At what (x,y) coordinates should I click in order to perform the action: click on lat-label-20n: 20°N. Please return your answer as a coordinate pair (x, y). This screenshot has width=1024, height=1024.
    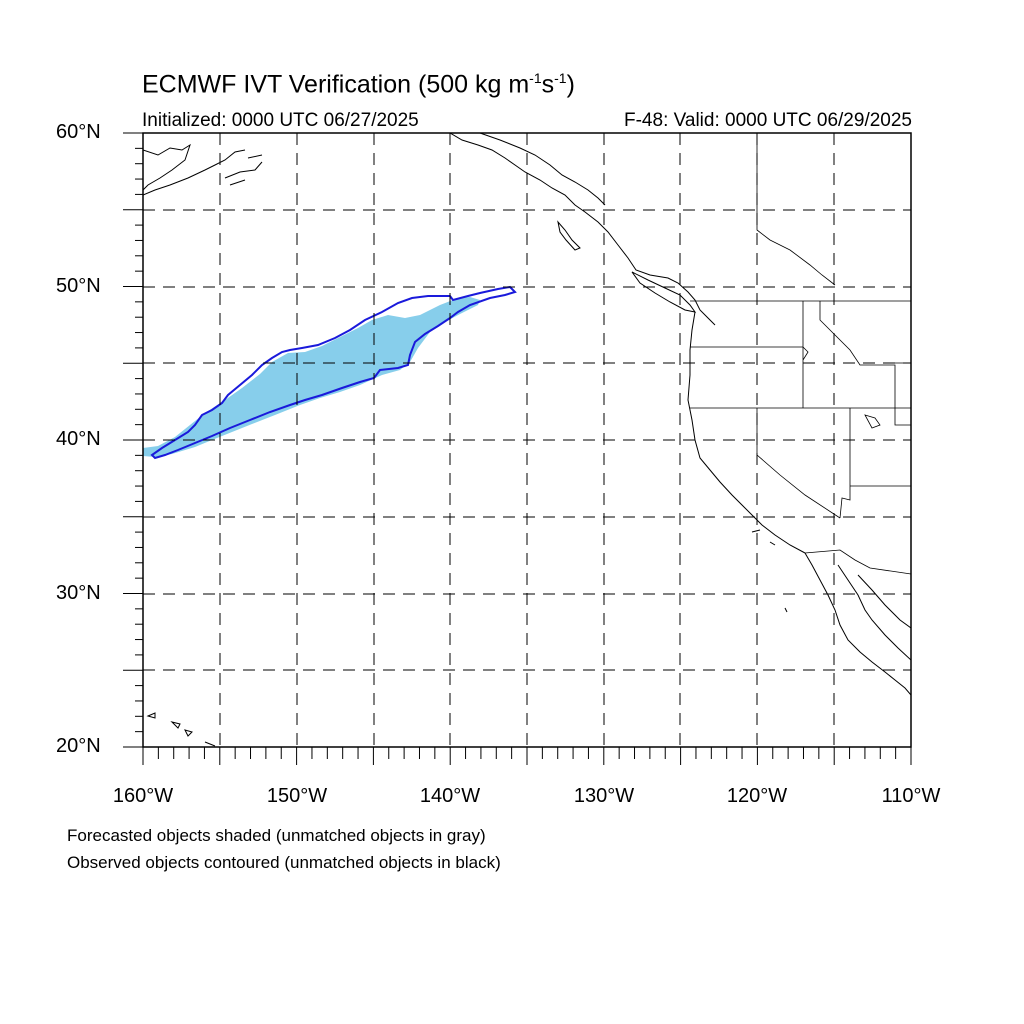
    Looking at the image, I should click on (78, 746).